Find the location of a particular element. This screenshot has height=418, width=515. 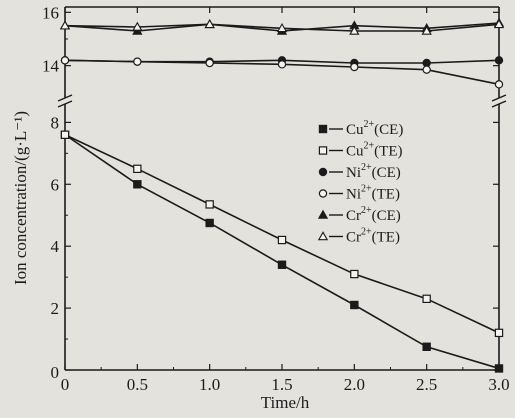

y-tick-label-lower: 6 is located at coordinates (55, 184).